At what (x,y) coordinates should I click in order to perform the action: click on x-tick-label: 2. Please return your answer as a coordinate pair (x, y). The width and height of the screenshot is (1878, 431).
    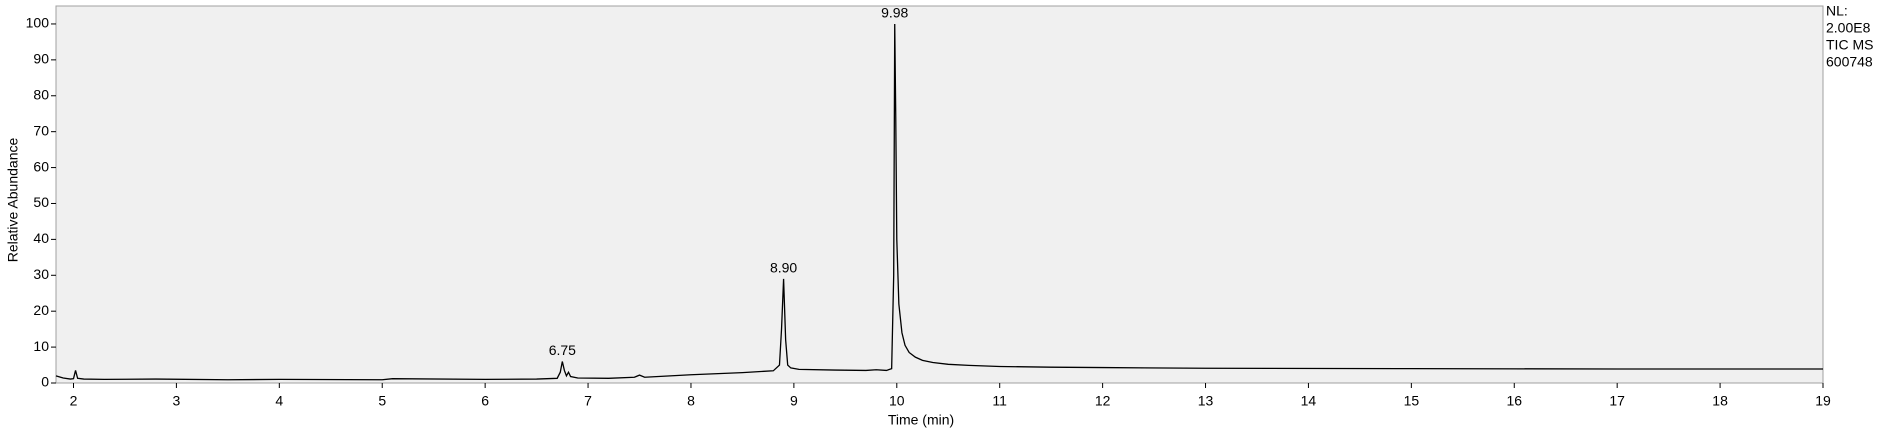
    Looking at the image, I should click on (74, 401).